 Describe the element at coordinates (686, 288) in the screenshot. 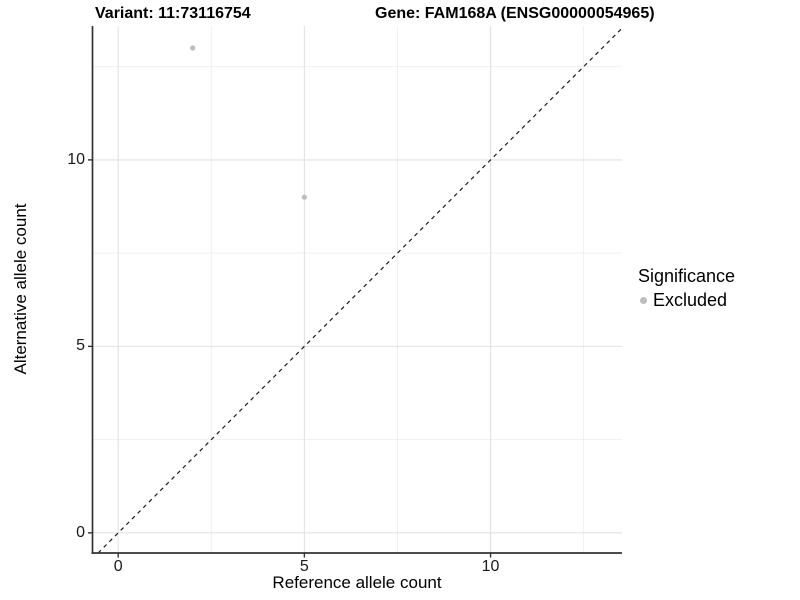

I see `legend: Significance Excluded` at that location.